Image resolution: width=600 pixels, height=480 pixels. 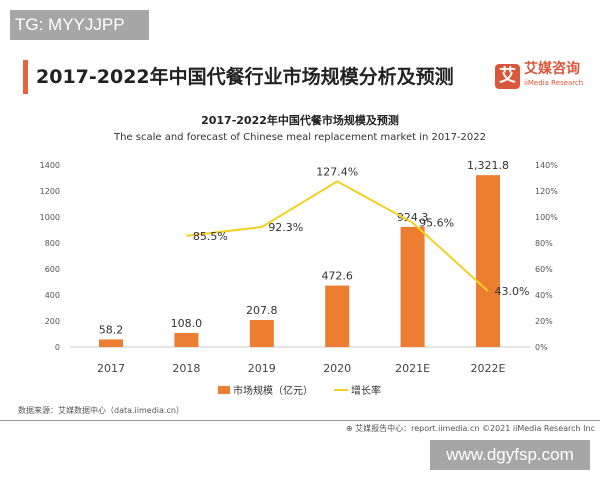 I want to click on y-tick-left: 200, so click(x=52, y=321).